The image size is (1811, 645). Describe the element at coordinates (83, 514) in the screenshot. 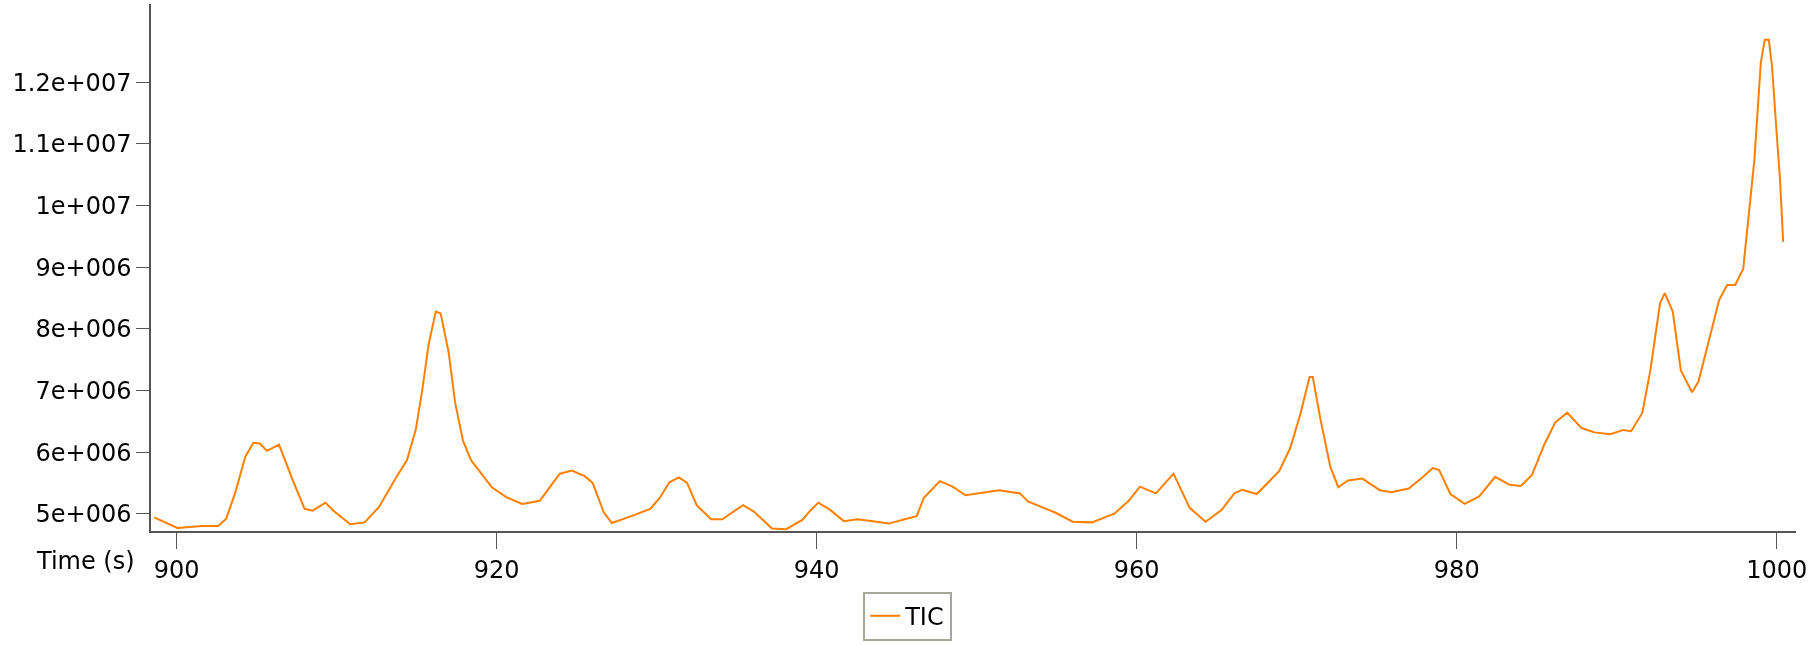

I see `y-tick-label: 5e+006` at that location.